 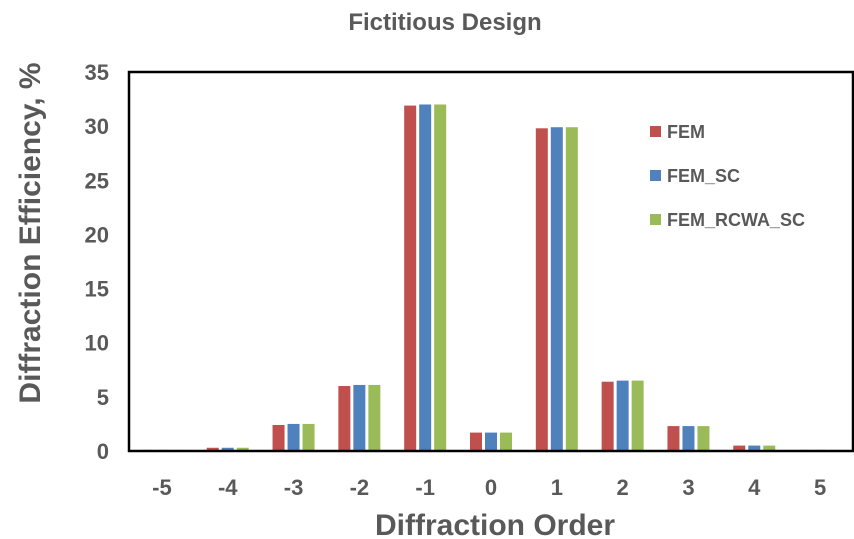 I want to click on y-tick-label: 0, so click(x=103, y=451).